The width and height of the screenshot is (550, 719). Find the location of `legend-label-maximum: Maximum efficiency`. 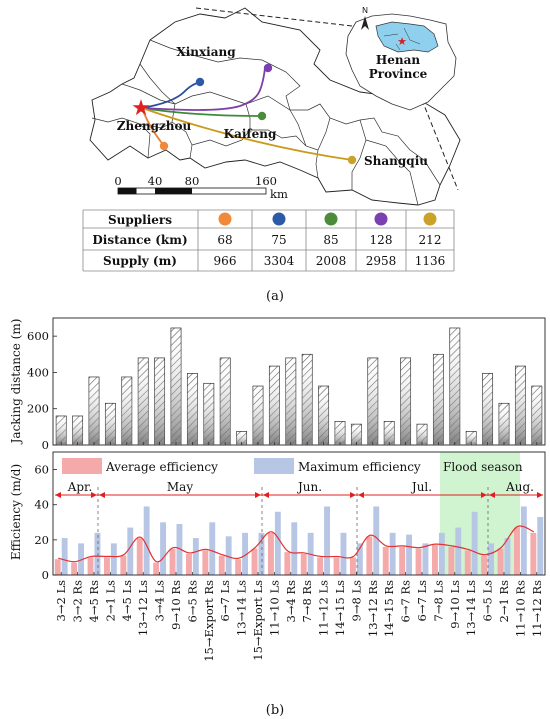

legend-label-maximum: Maximum efficiency is located at coordinates (359, 467).